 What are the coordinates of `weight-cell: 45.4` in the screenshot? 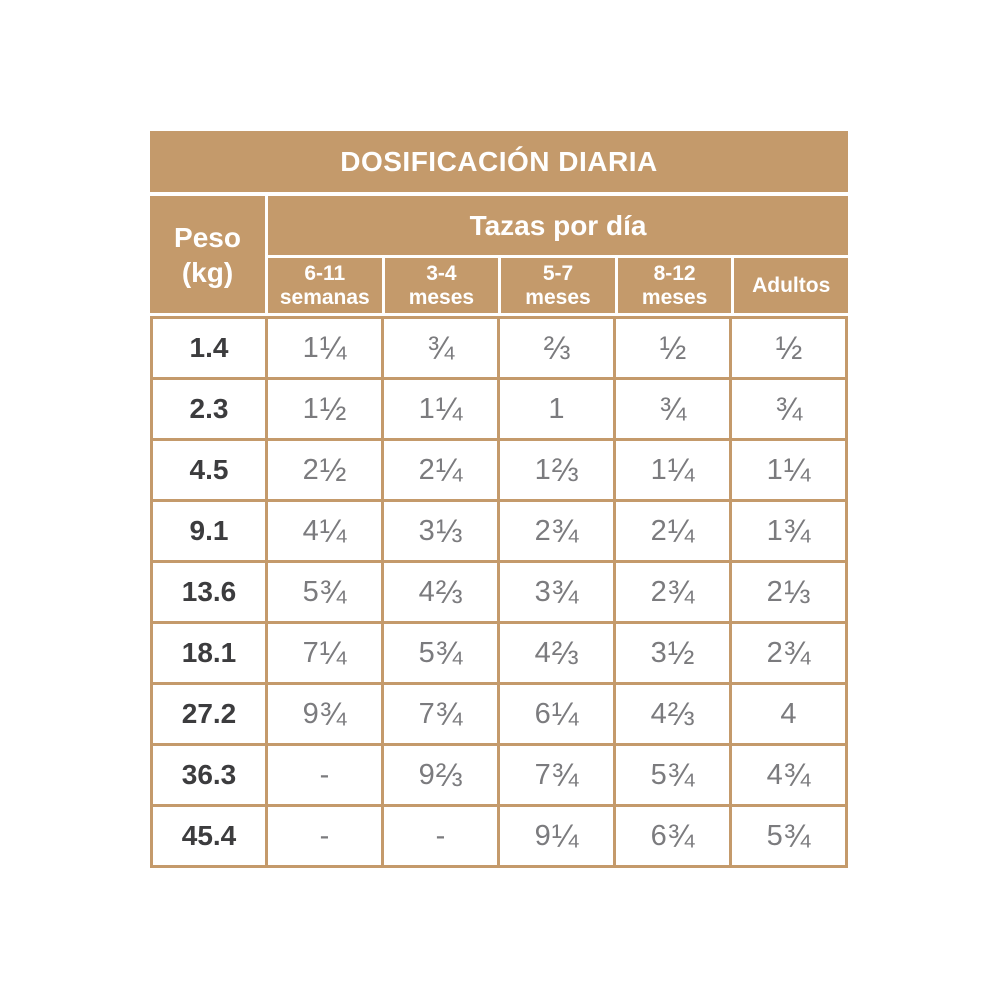 It's located at (209, 836).